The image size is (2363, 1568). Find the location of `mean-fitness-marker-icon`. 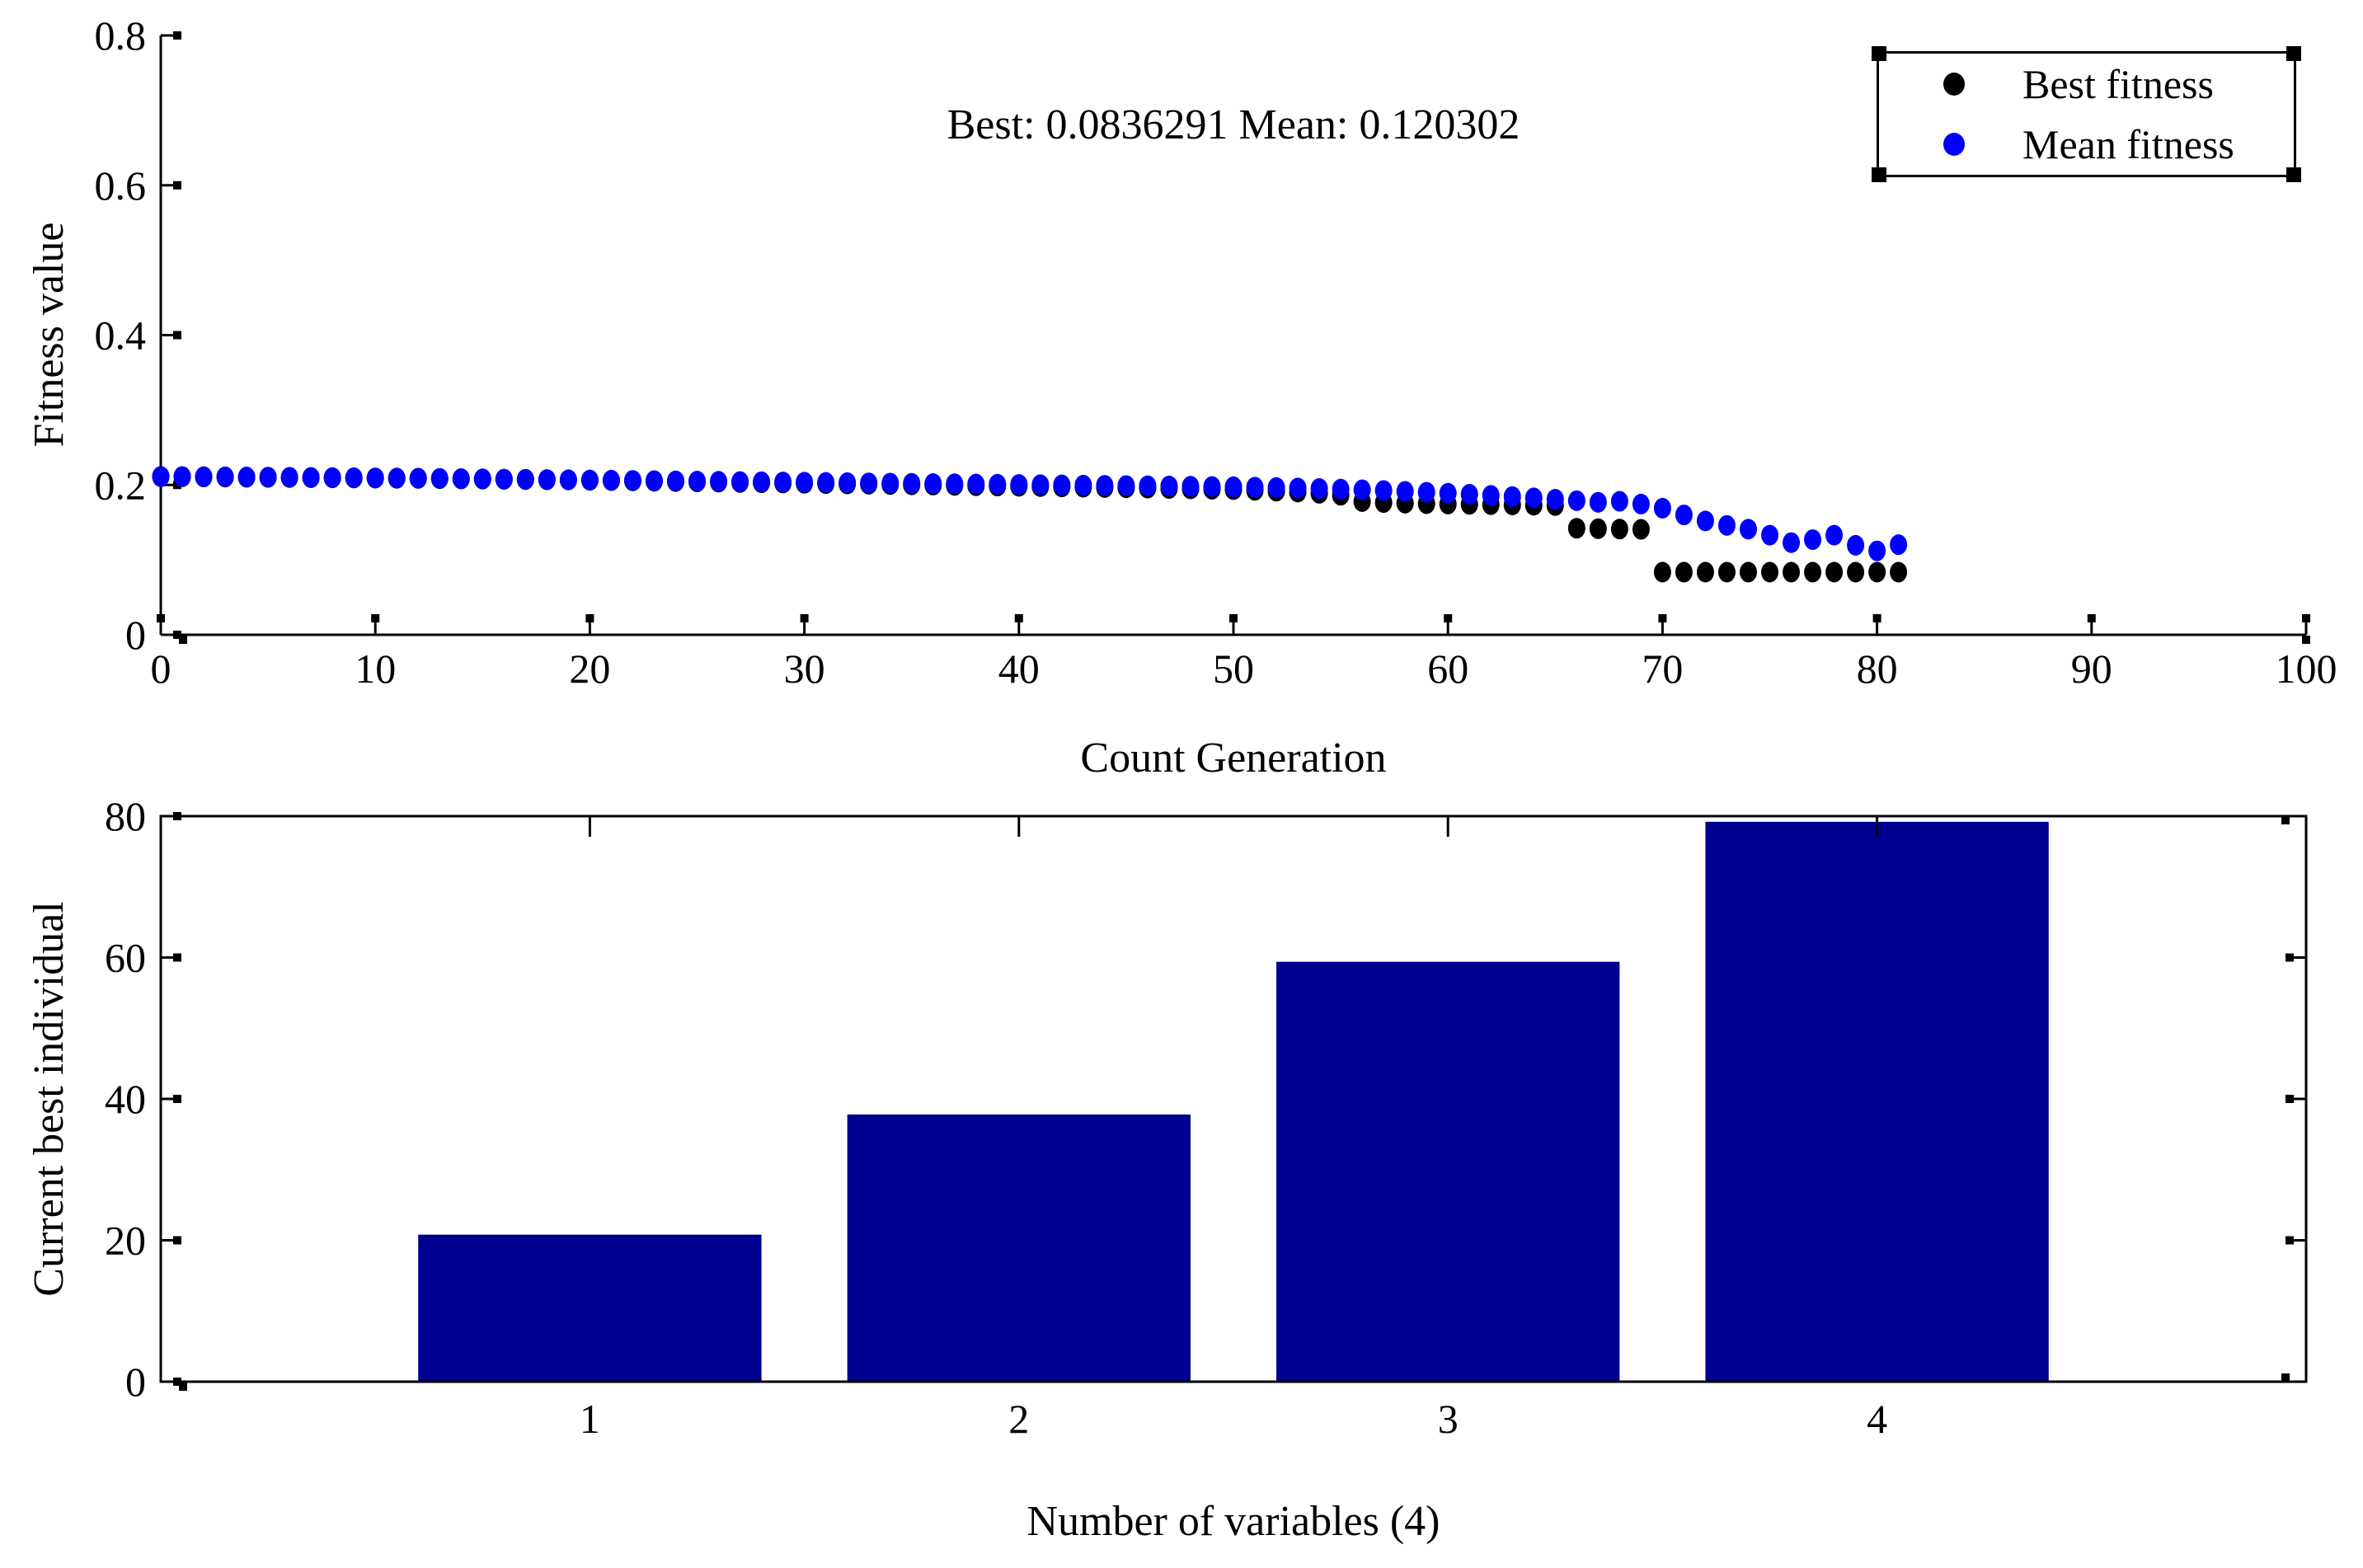

mean-fitness-marker-icon is located at coordinates (1954, 145).